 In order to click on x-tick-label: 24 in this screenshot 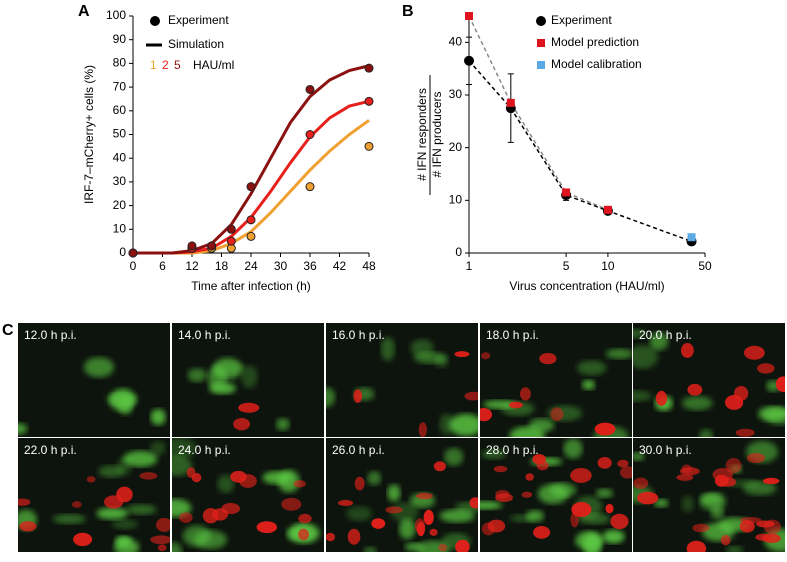, I will do `click(251, 266)`.